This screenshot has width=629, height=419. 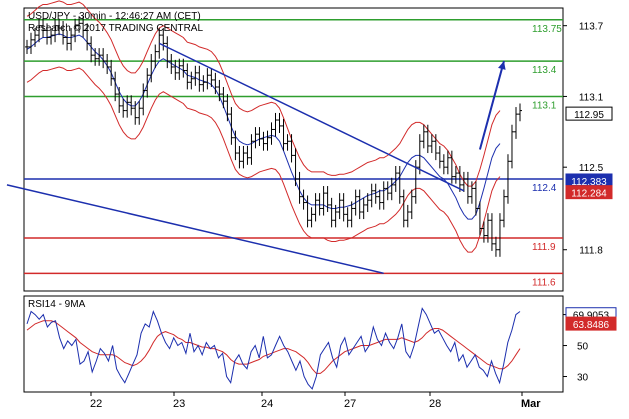 What do you see at coordinates (544, 70) in the screenshot?
I see `level-label: 113.4` at bounding box center [544, 70].